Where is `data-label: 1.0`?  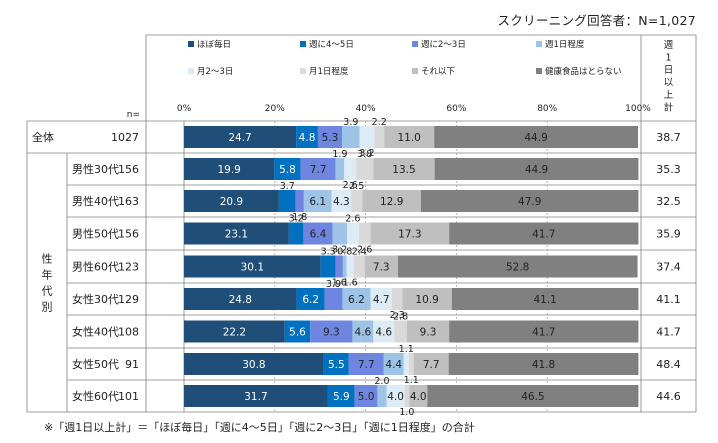
data-label: 1.0 is located at coordinates (406, 412).